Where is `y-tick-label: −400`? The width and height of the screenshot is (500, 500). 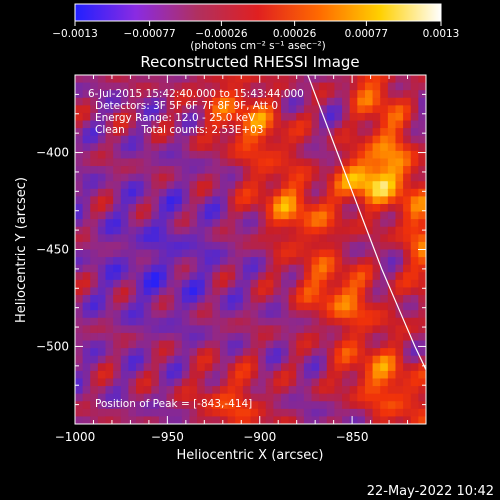
y-tick-label: −400 is located at coordinates (52, 153).